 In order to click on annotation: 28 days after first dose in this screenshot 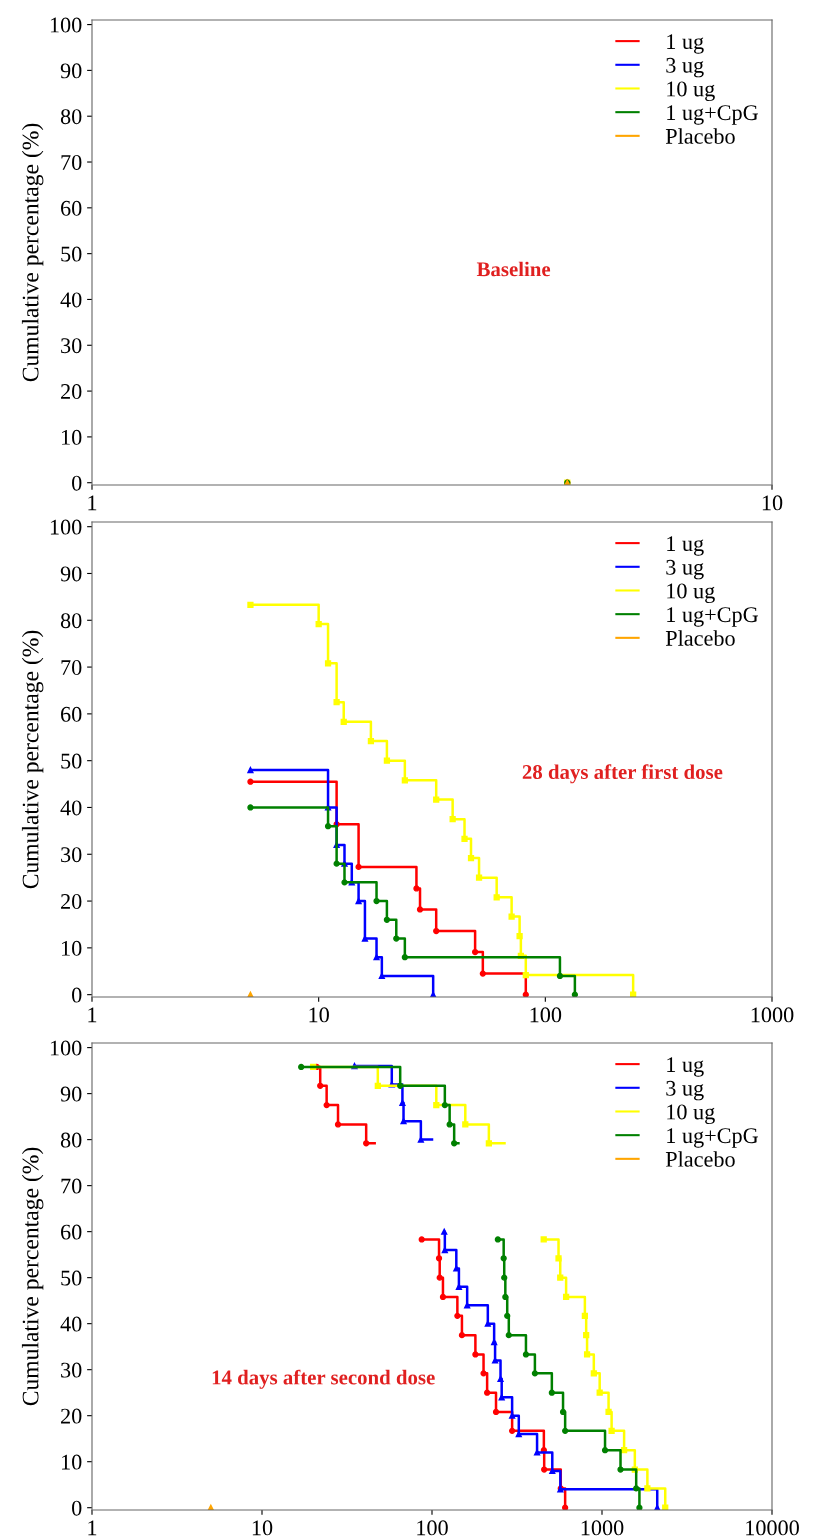, I will do `click(622, 774)`.